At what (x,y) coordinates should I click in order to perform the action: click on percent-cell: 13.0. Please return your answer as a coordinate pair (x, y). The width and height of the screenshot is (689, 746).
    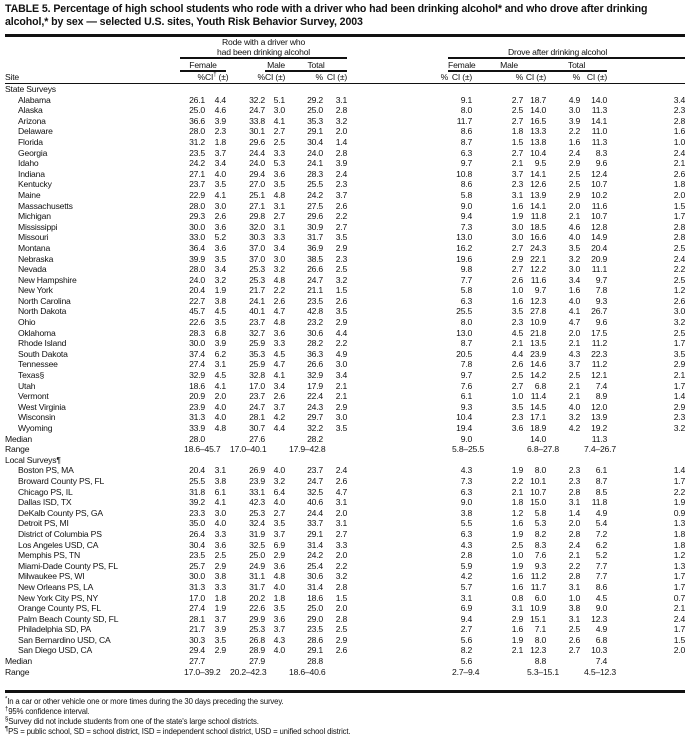
    Looking at the image, I should click on (464, 237).